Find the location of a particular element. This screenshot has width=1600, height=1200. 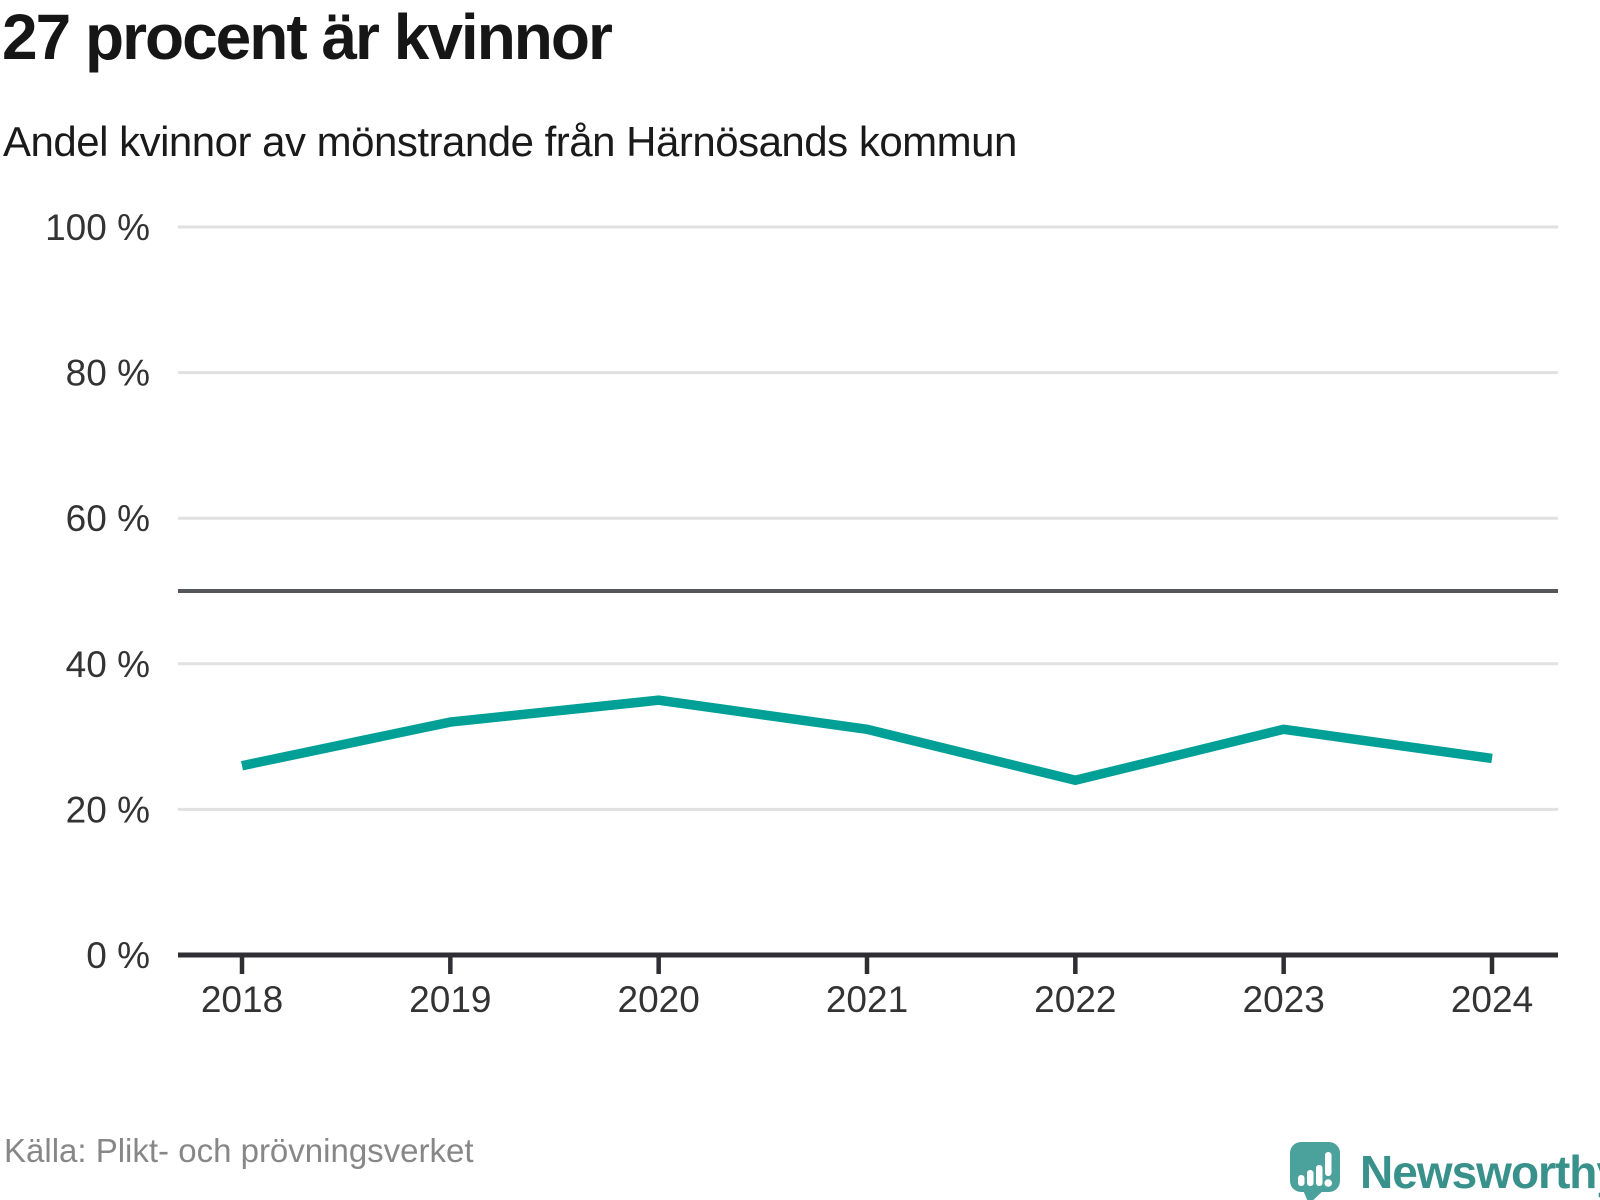

newsworthy-bubble-chart-icon is located at coordinates (1315, 1171).